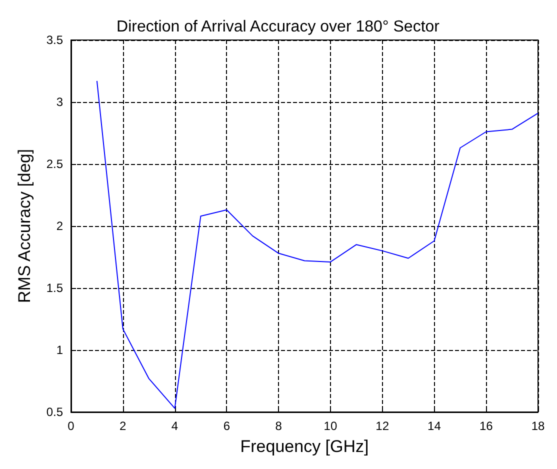 The height and width of the screenshot is (469, 557). I want to click on x-tick-label: 12, so click(383, 426).